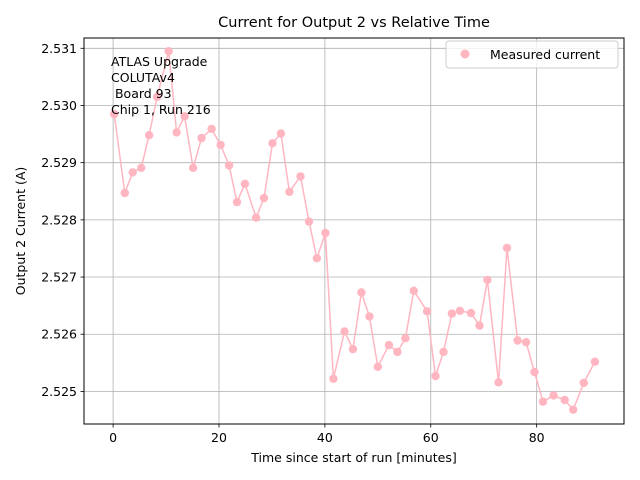  I want to click on annotation-line-4: Chip 1, Run 216, so click(161, 109).